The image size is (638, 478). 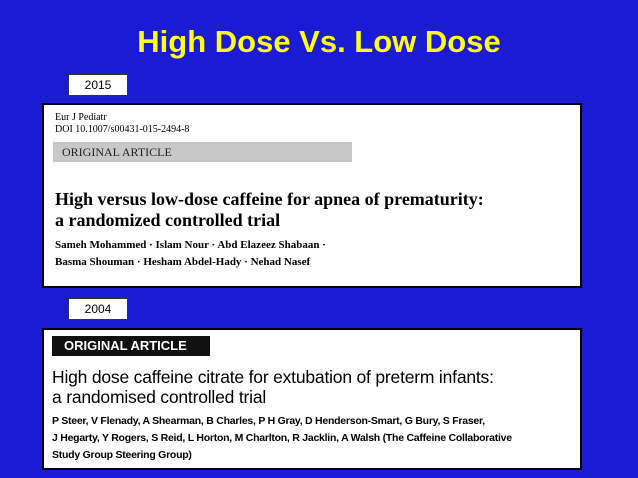 What do you see at coordinates (98, 309) in the screenshot?
I see `year-label: 2004` at bounding box center [98, 309].